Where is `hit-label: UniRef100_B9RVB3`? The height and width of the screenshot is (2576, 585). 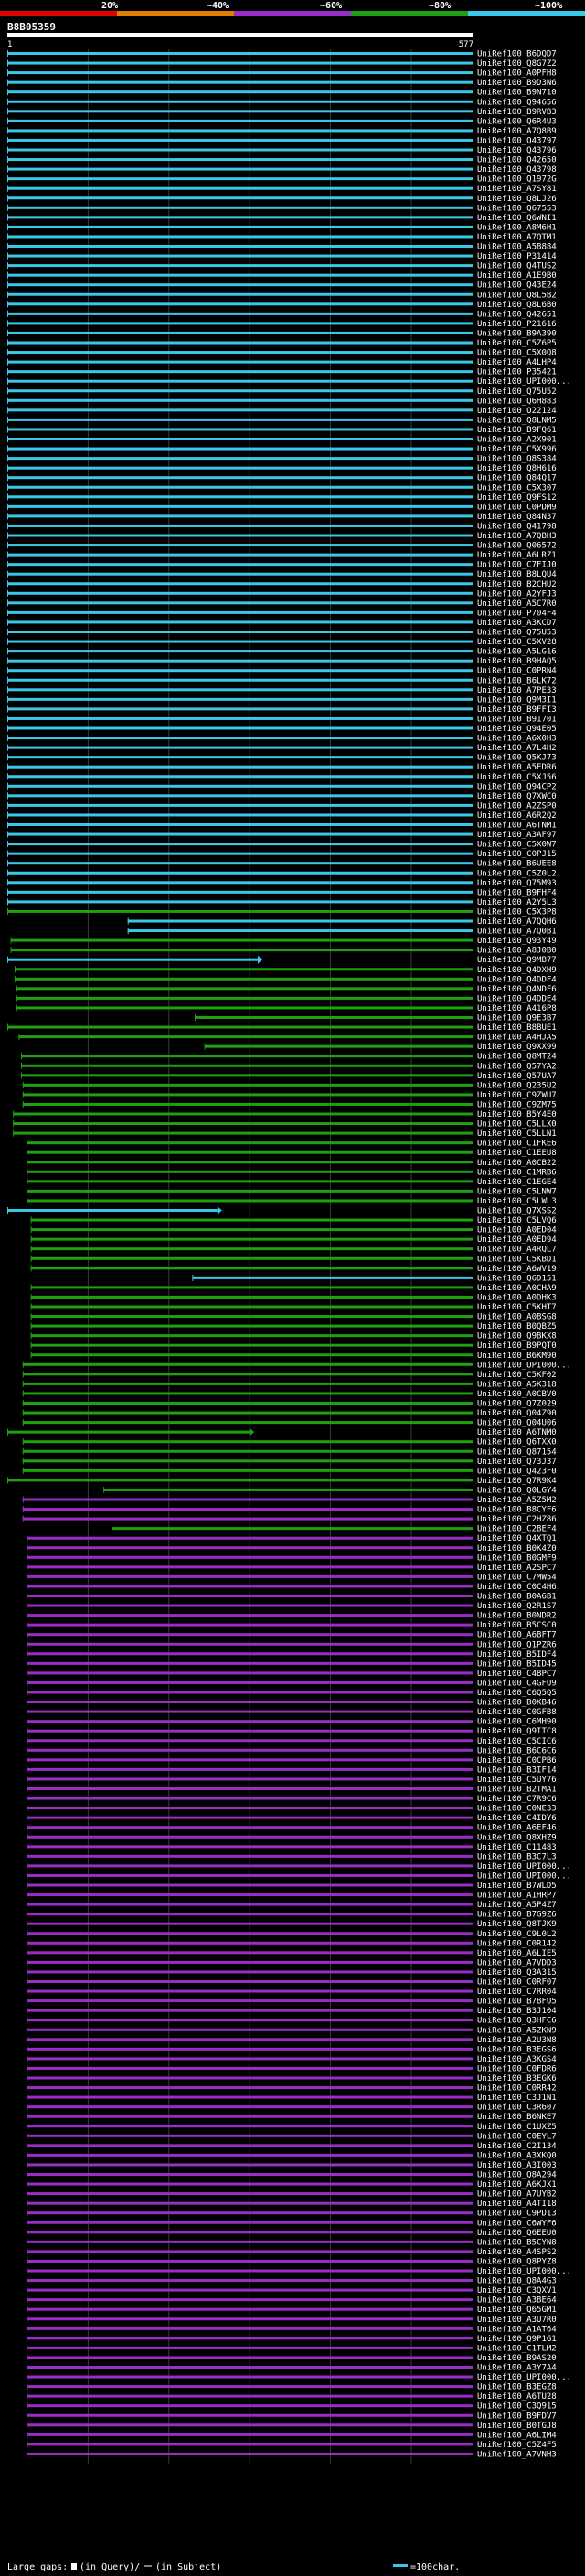
hit-label: UniRef100_B9RVB3 is located at coordinates (517, 112).